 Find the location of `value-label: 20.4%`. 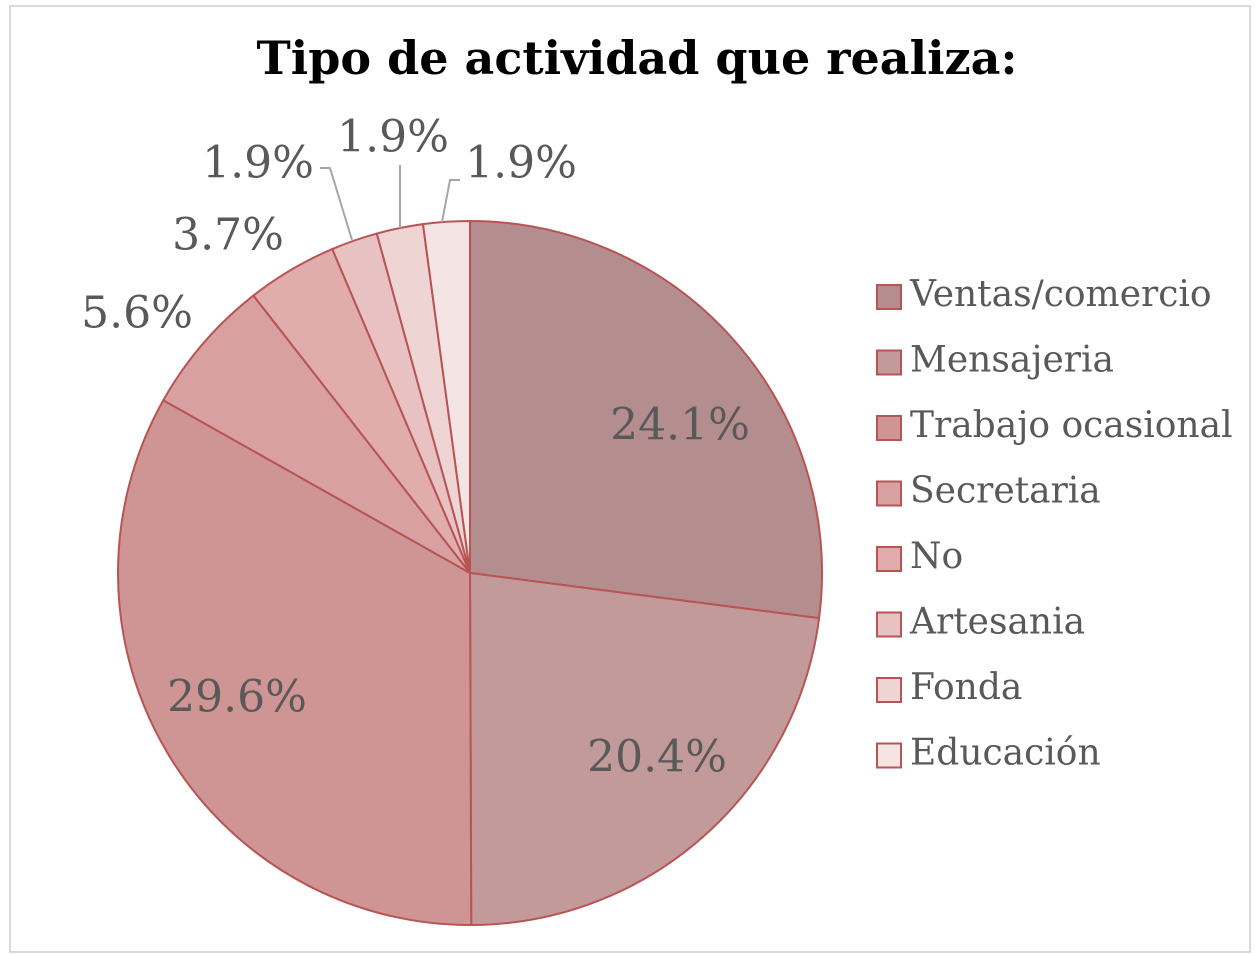

value-label: 20.4% is located at coordinates (657, 757).